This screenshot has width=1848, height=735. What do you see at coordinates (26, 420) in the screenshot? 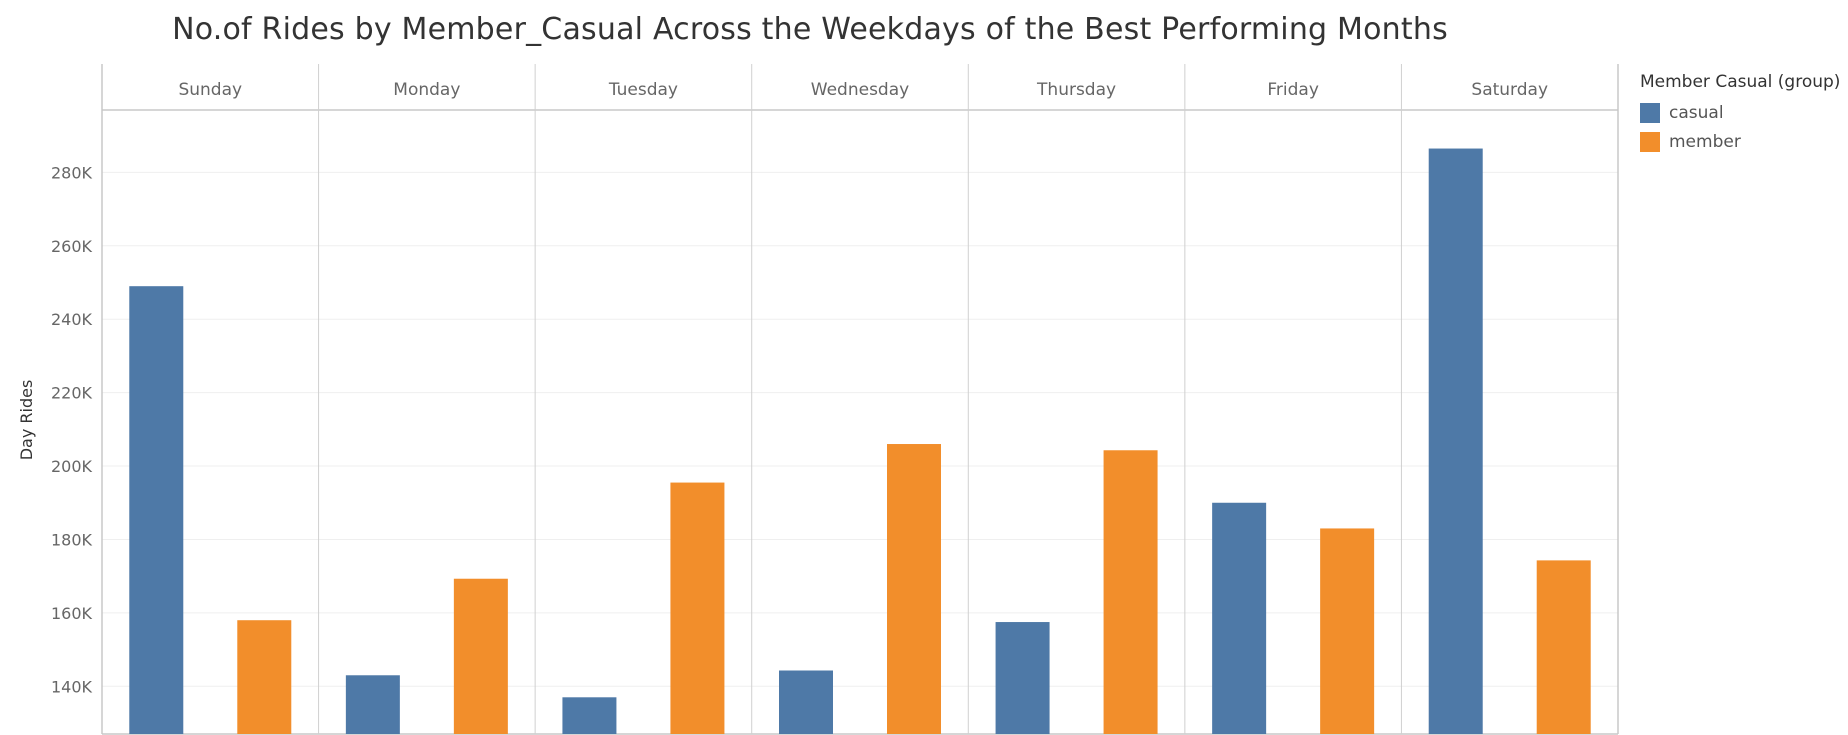
I see `y-axis-label: Day Rides` at bounding box center [26, 420].